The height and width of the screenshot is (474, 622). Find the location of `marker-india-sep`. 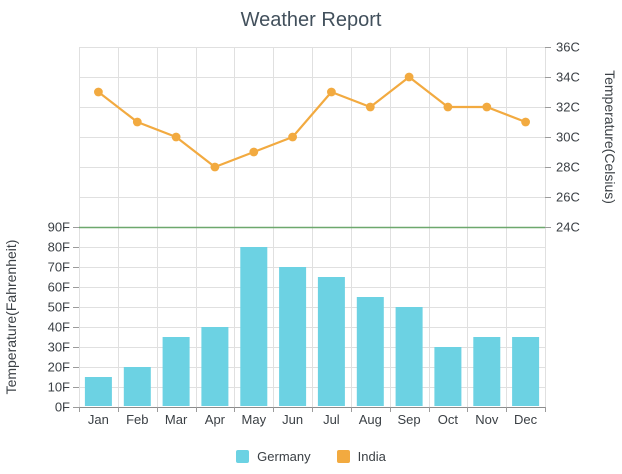

marker-india-sep is located at coordinates (409, 77).